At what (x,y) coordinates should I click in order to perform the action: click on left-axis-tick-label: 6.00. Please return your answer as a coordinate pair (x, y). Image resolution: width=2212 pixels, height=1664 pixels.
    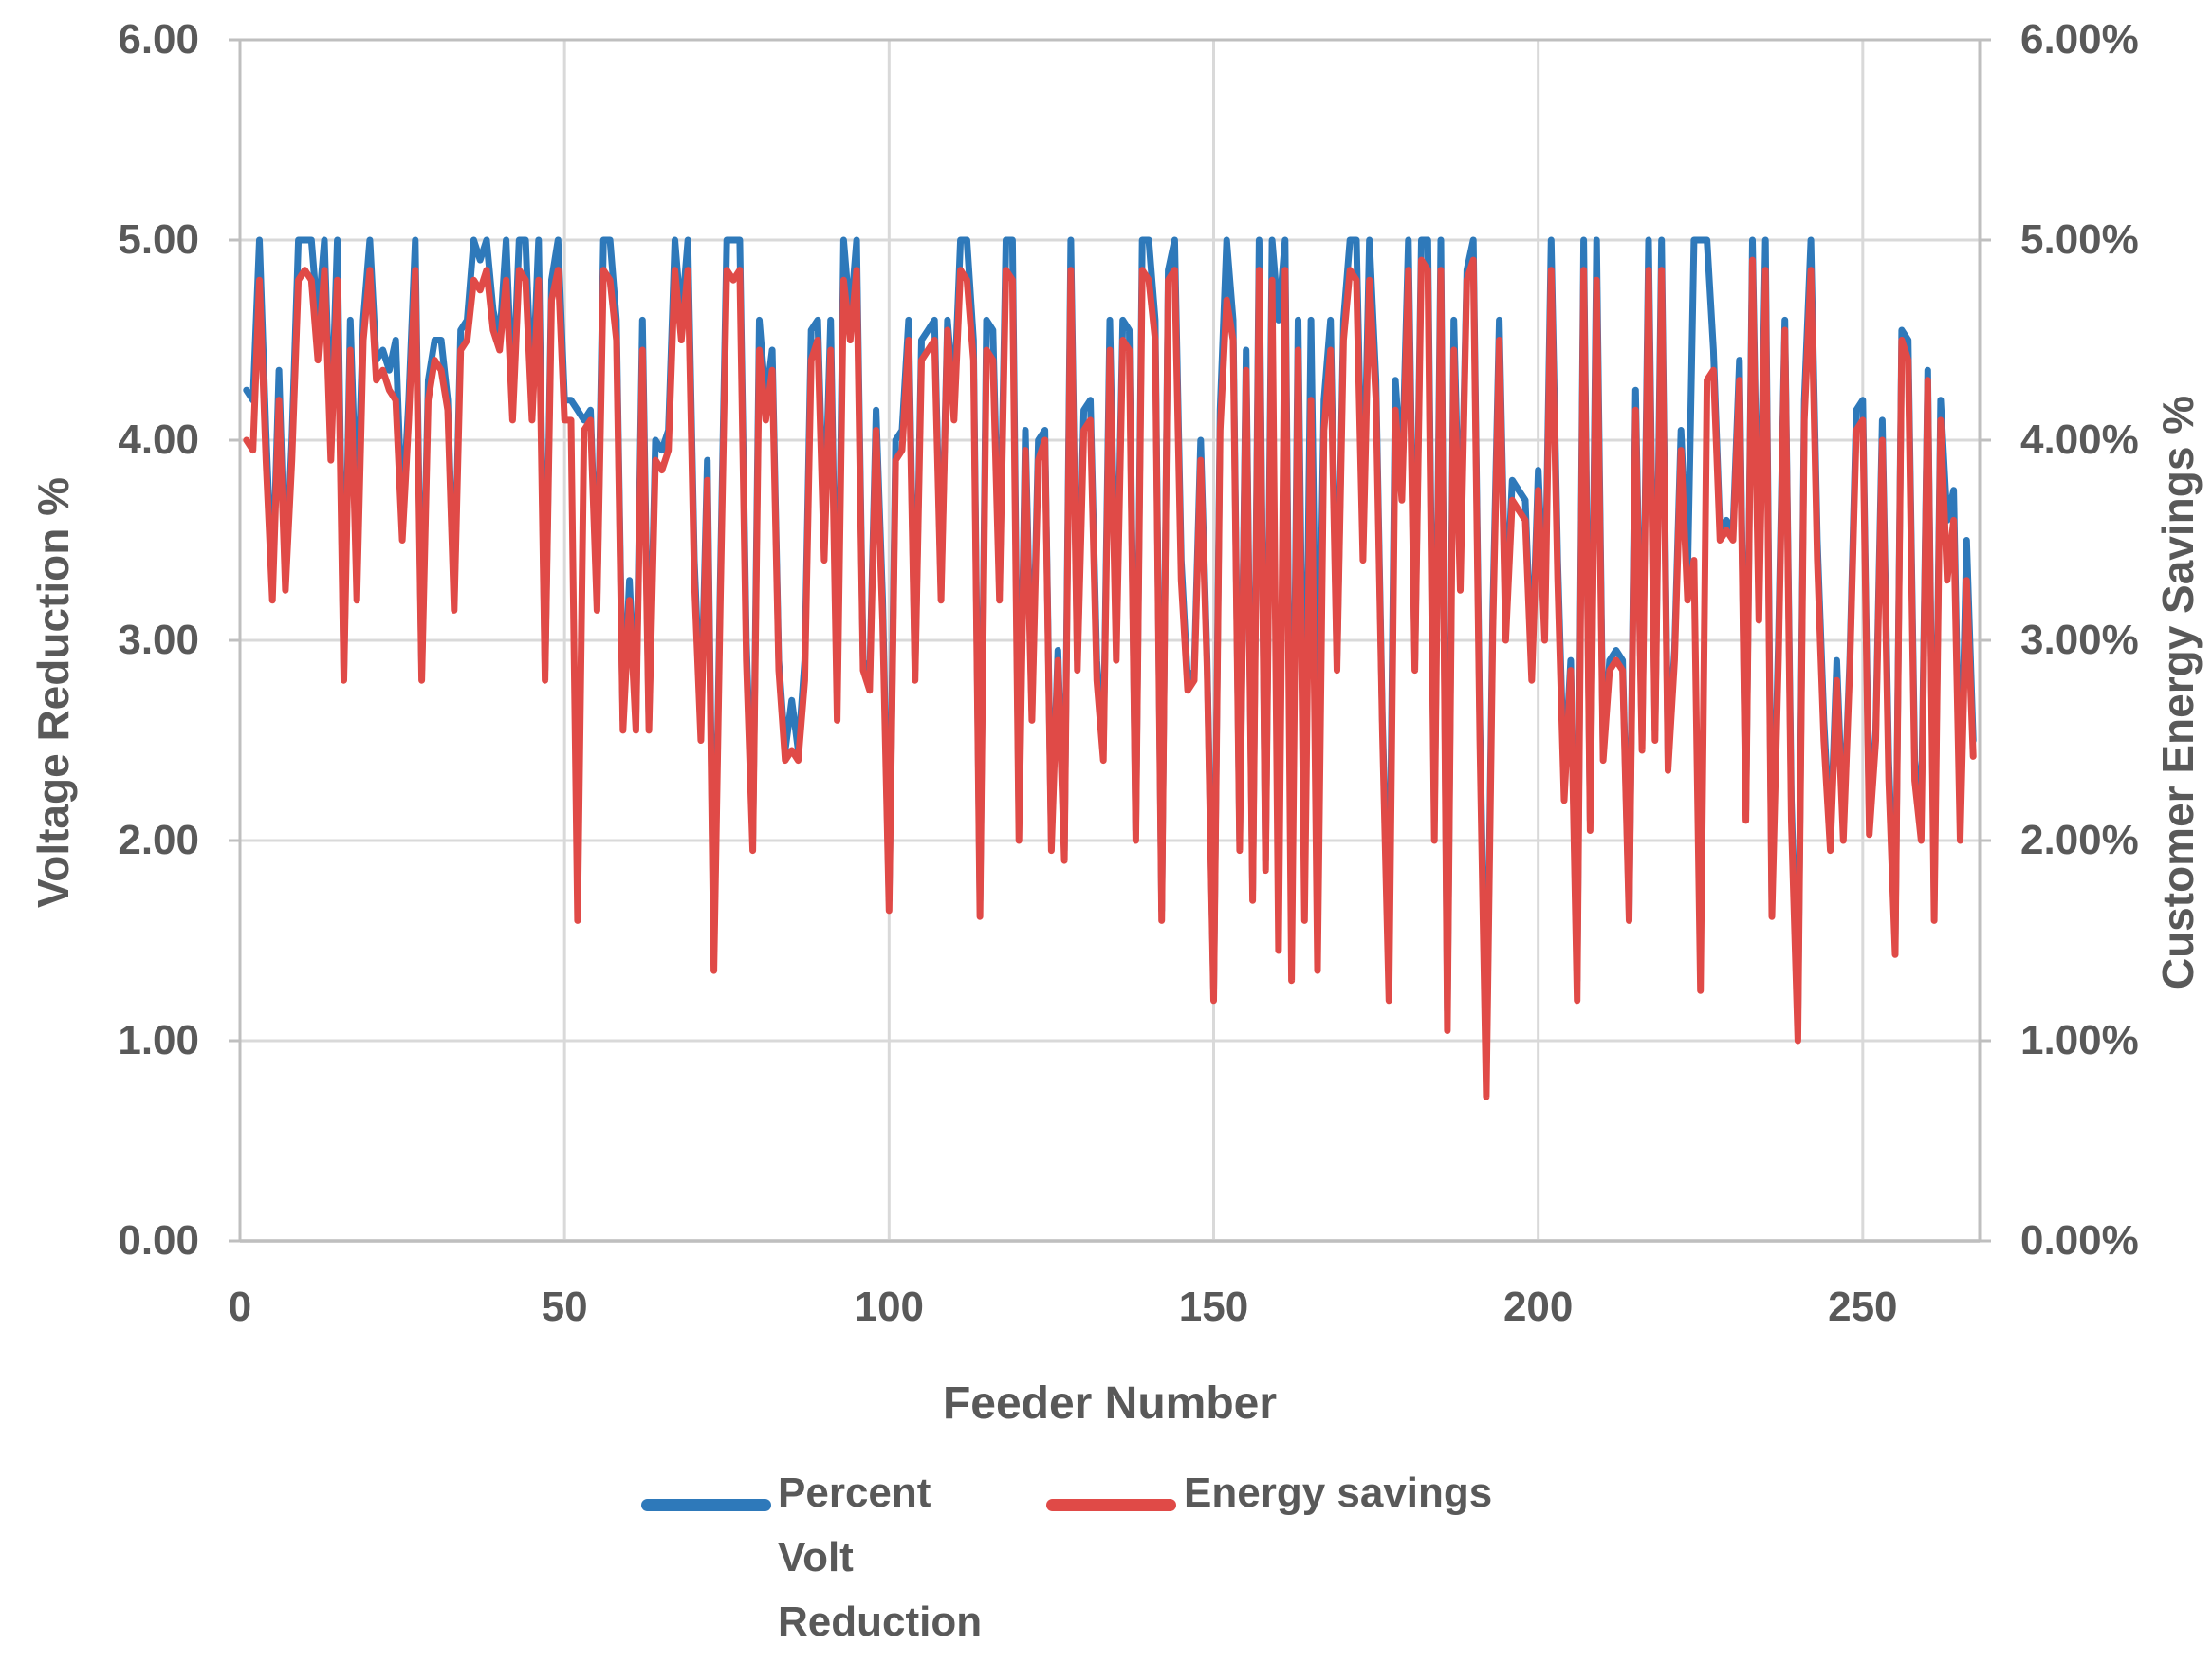
    Looking at the image, I should click on (158, 40).